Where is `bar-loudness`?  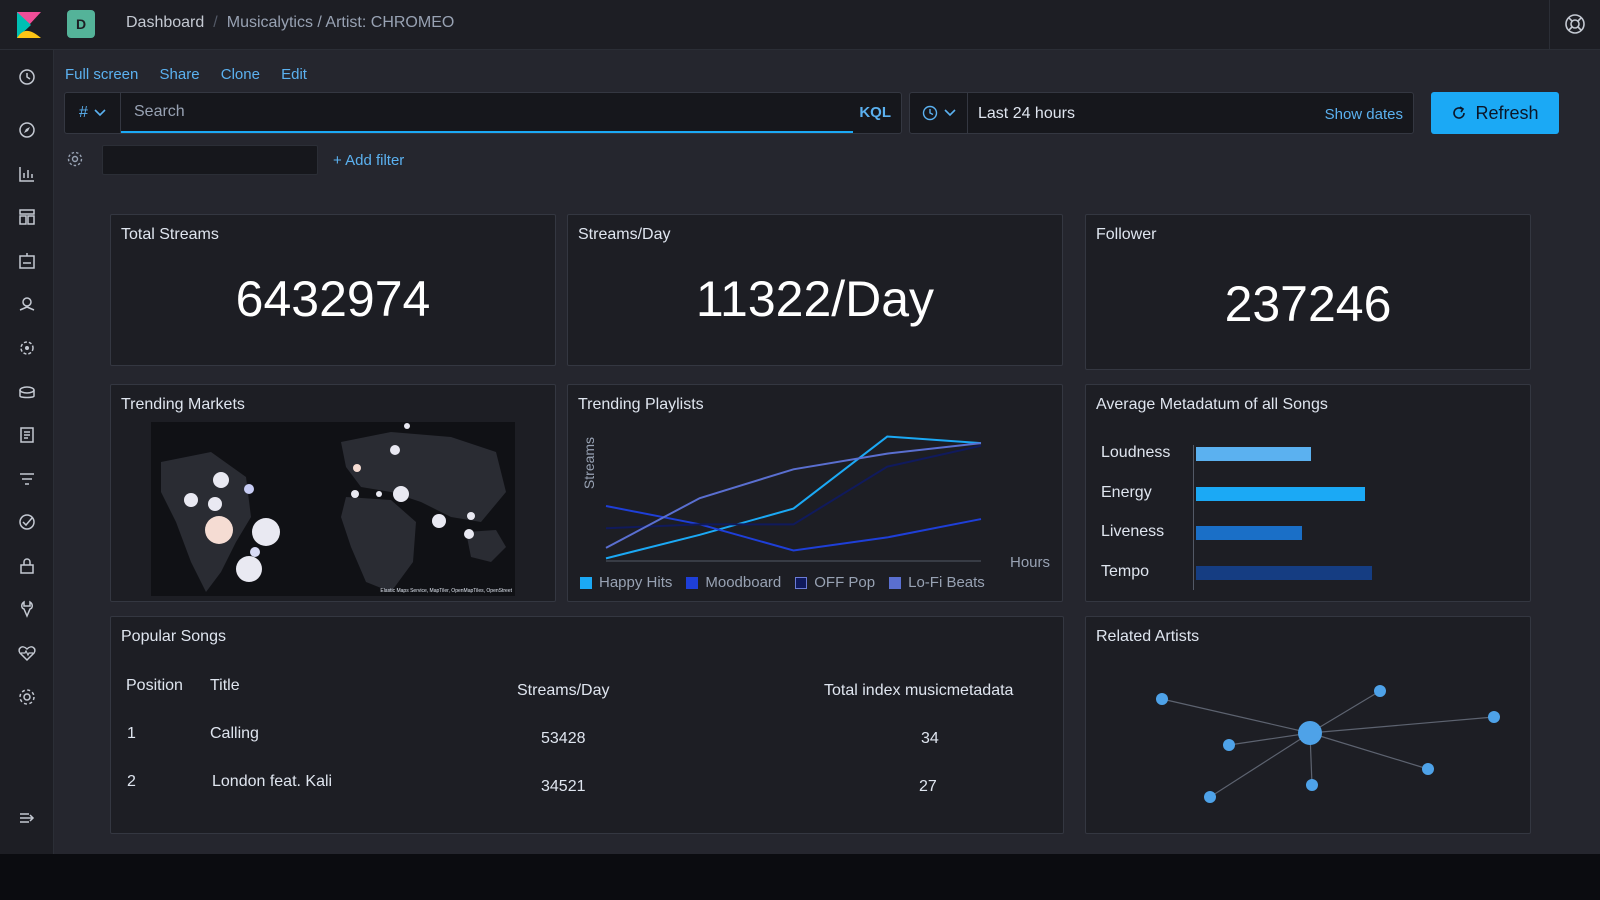 bar-loudness is located at coordinates (1253, 454).